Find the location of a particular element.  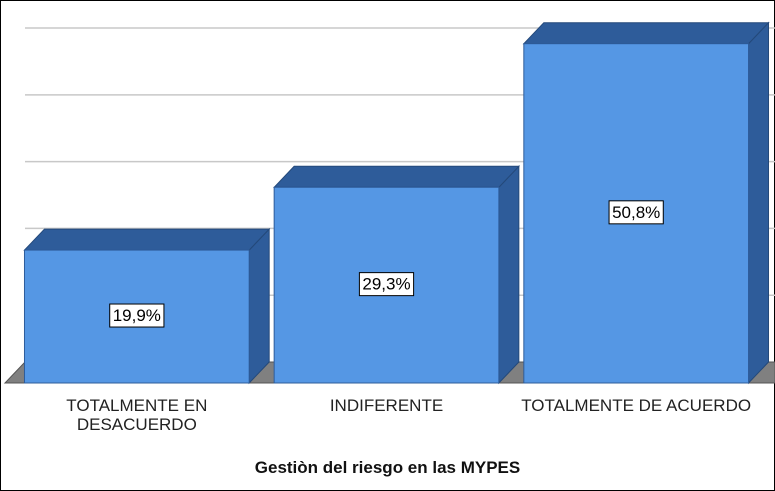

x-tick-label: INDIFERENTE is located at coordinates (386, 405).